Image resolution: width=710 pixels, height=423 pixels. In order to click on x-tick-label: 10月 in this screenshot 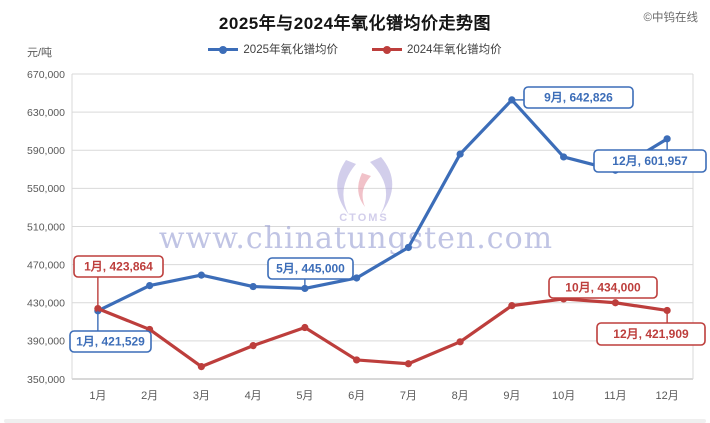, I will do `click(563, 396)`.